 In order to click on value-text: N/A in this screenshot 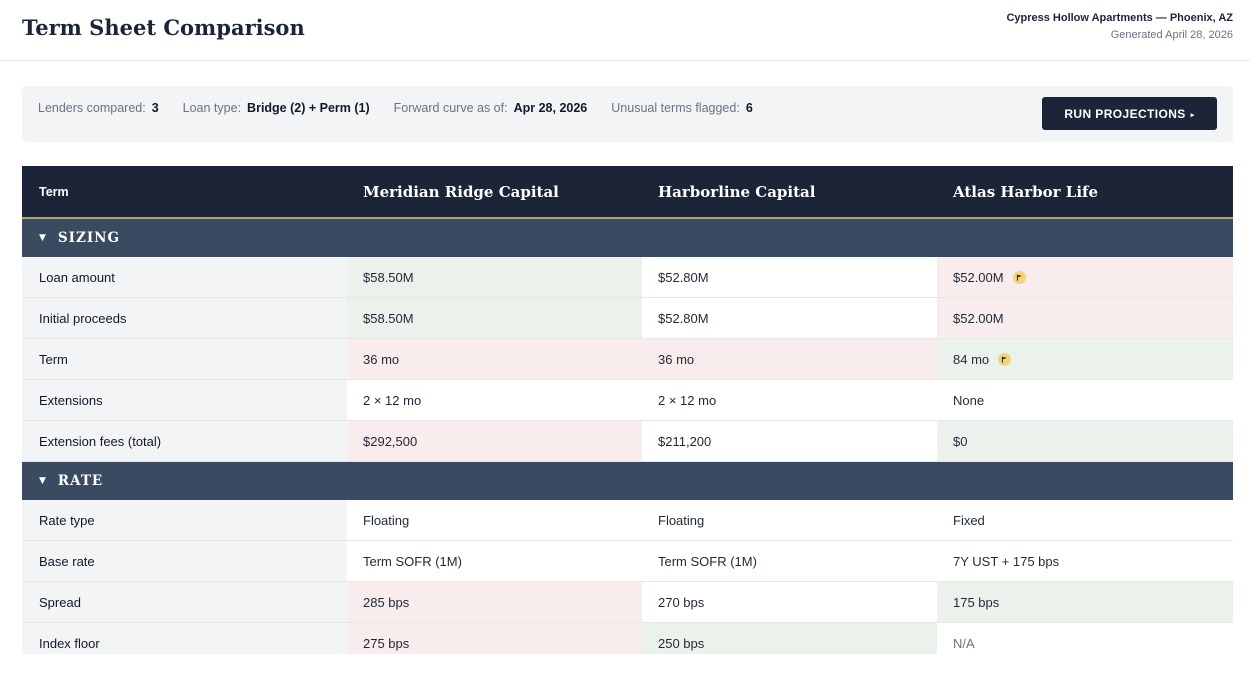, I will do `click(964, 643)`.